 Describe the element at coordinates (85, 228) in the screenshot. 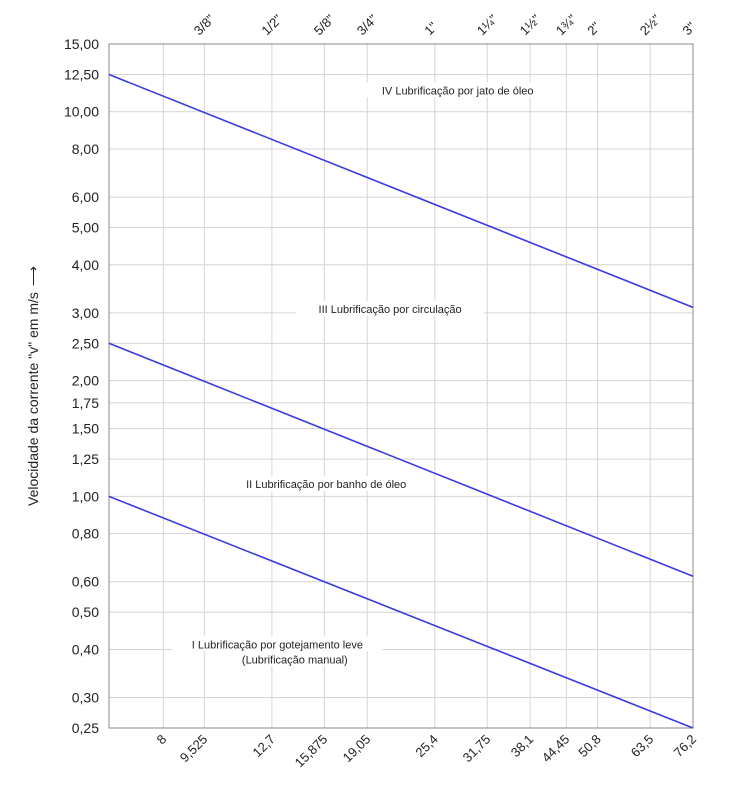

I see `y-tick-label: 5,00` at that location.